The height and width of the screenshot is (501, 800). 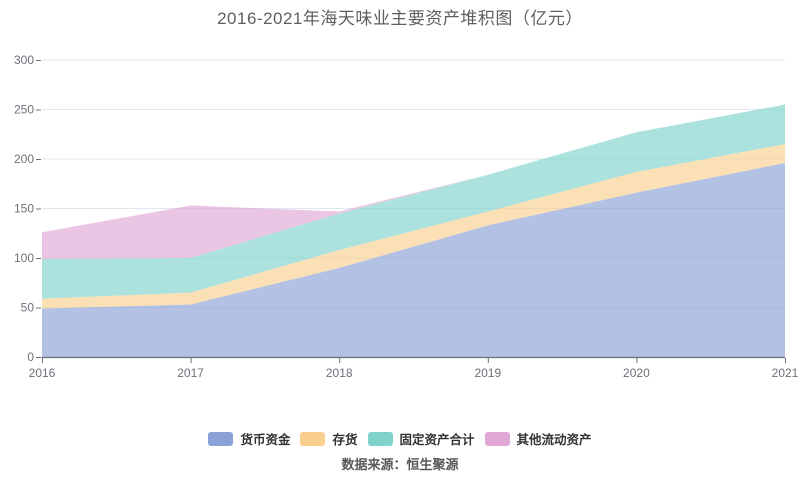 What do you see at coordinates (24, 110) in the screenshot?
I see `y-axis-label: 250` at bounding box center [24, 110].